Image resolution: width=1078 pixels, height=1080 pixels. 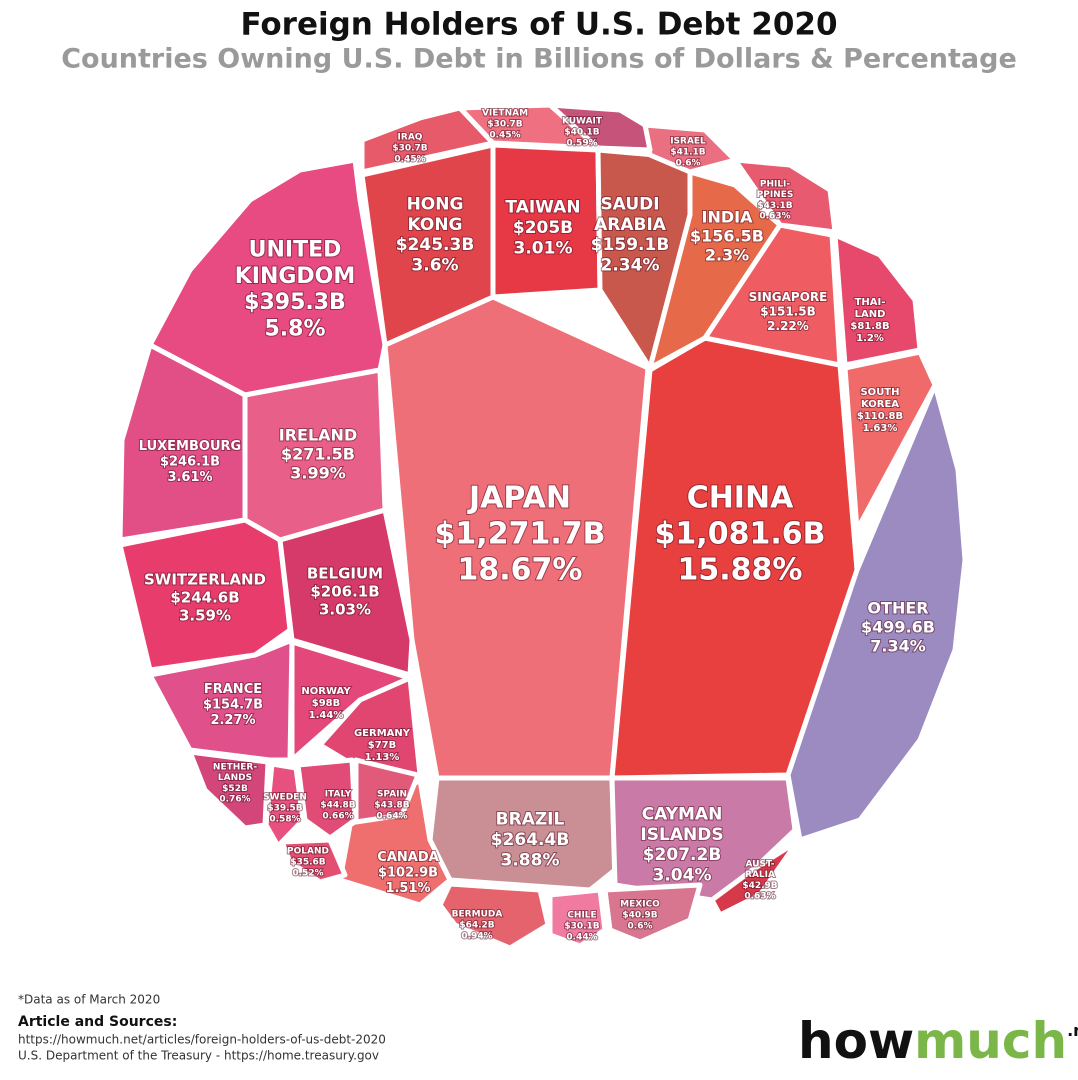 What do you see at coordinates (407, 888) in the screenshot?
I see `share-label: 1.51%` at bounding box center [407, 888].